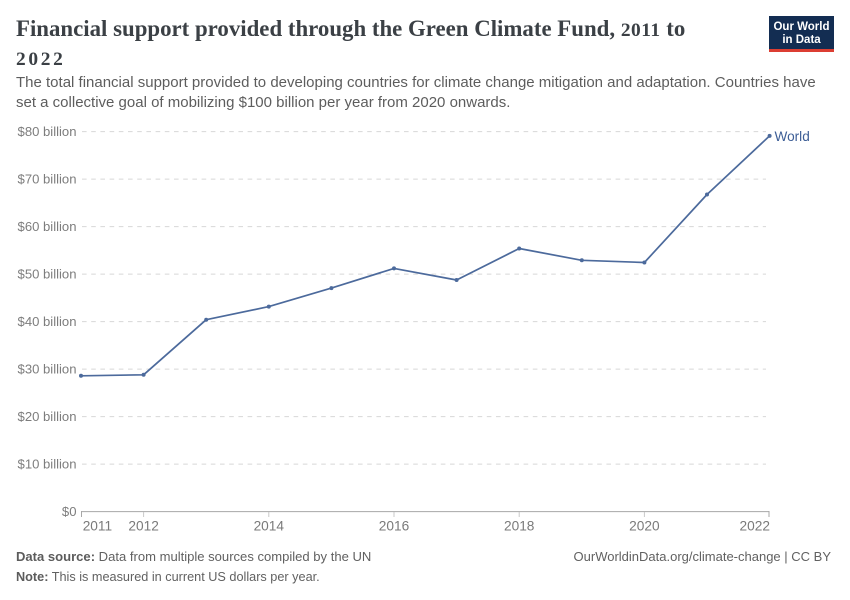 This screenshot has width=850, height=600. I want to click on svg-text: $40 billion, so click(47, 321).